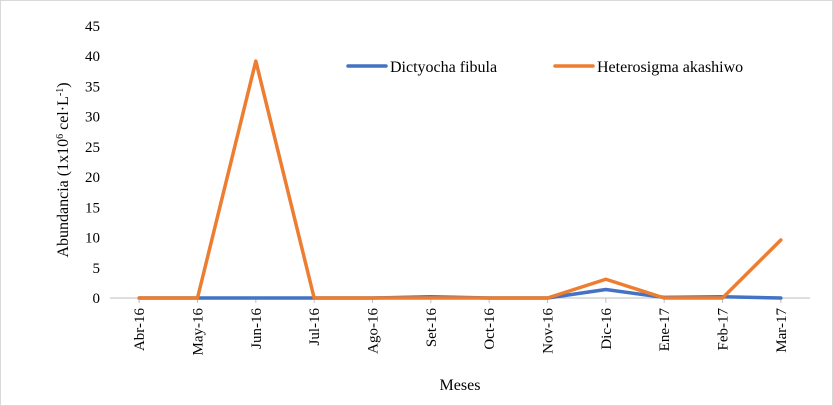 The height and width of the screenshot is (406, 833). I want to click on x-tick-label: Set-16, so click(432, 328).